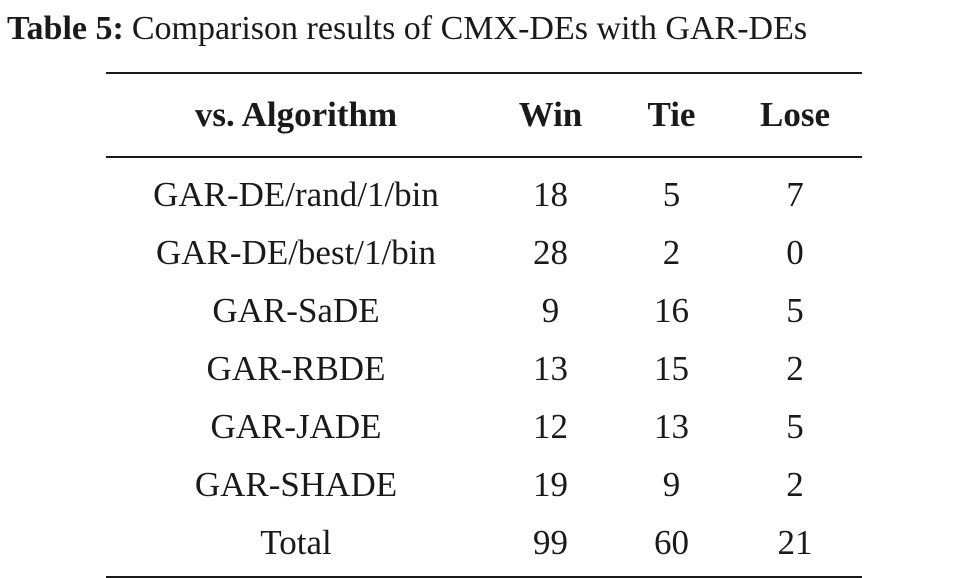 The height and width of the screenshot is (578, 968). What do you see at coordinates (296, 194) in the screenshot?
I see `algorithm-cell: GAR-DE/rand/1/bin` at bounding box center [296, 194].